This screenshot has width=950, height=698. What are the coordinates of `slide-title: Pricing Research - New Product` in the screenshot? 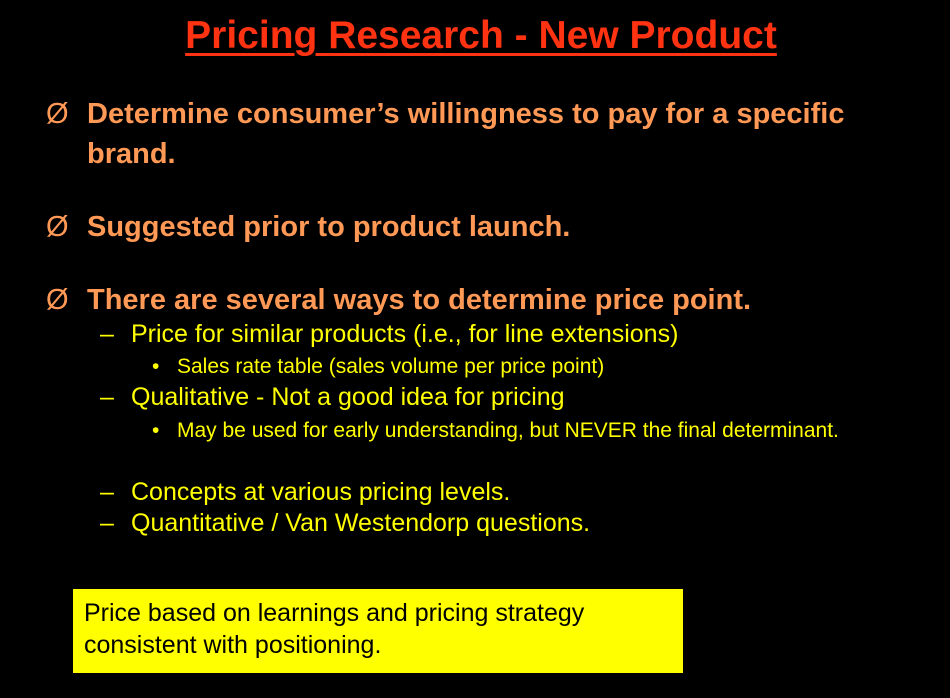 It's located at (481, 35).